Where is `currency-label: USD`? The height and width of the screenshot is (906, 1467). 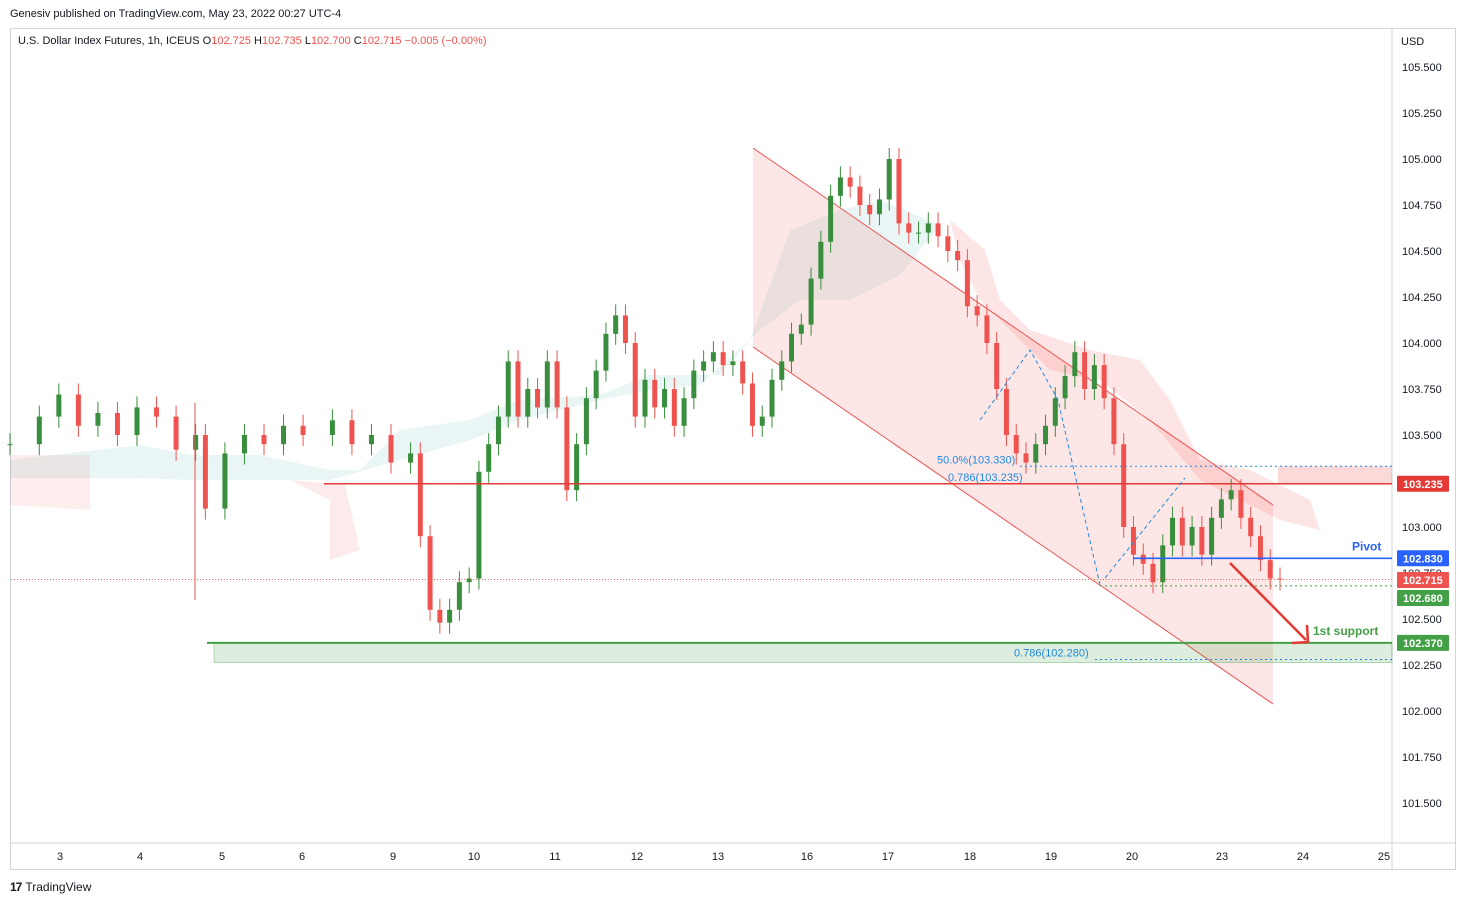 currency-label: USD is located at coordinates (1412, 42).